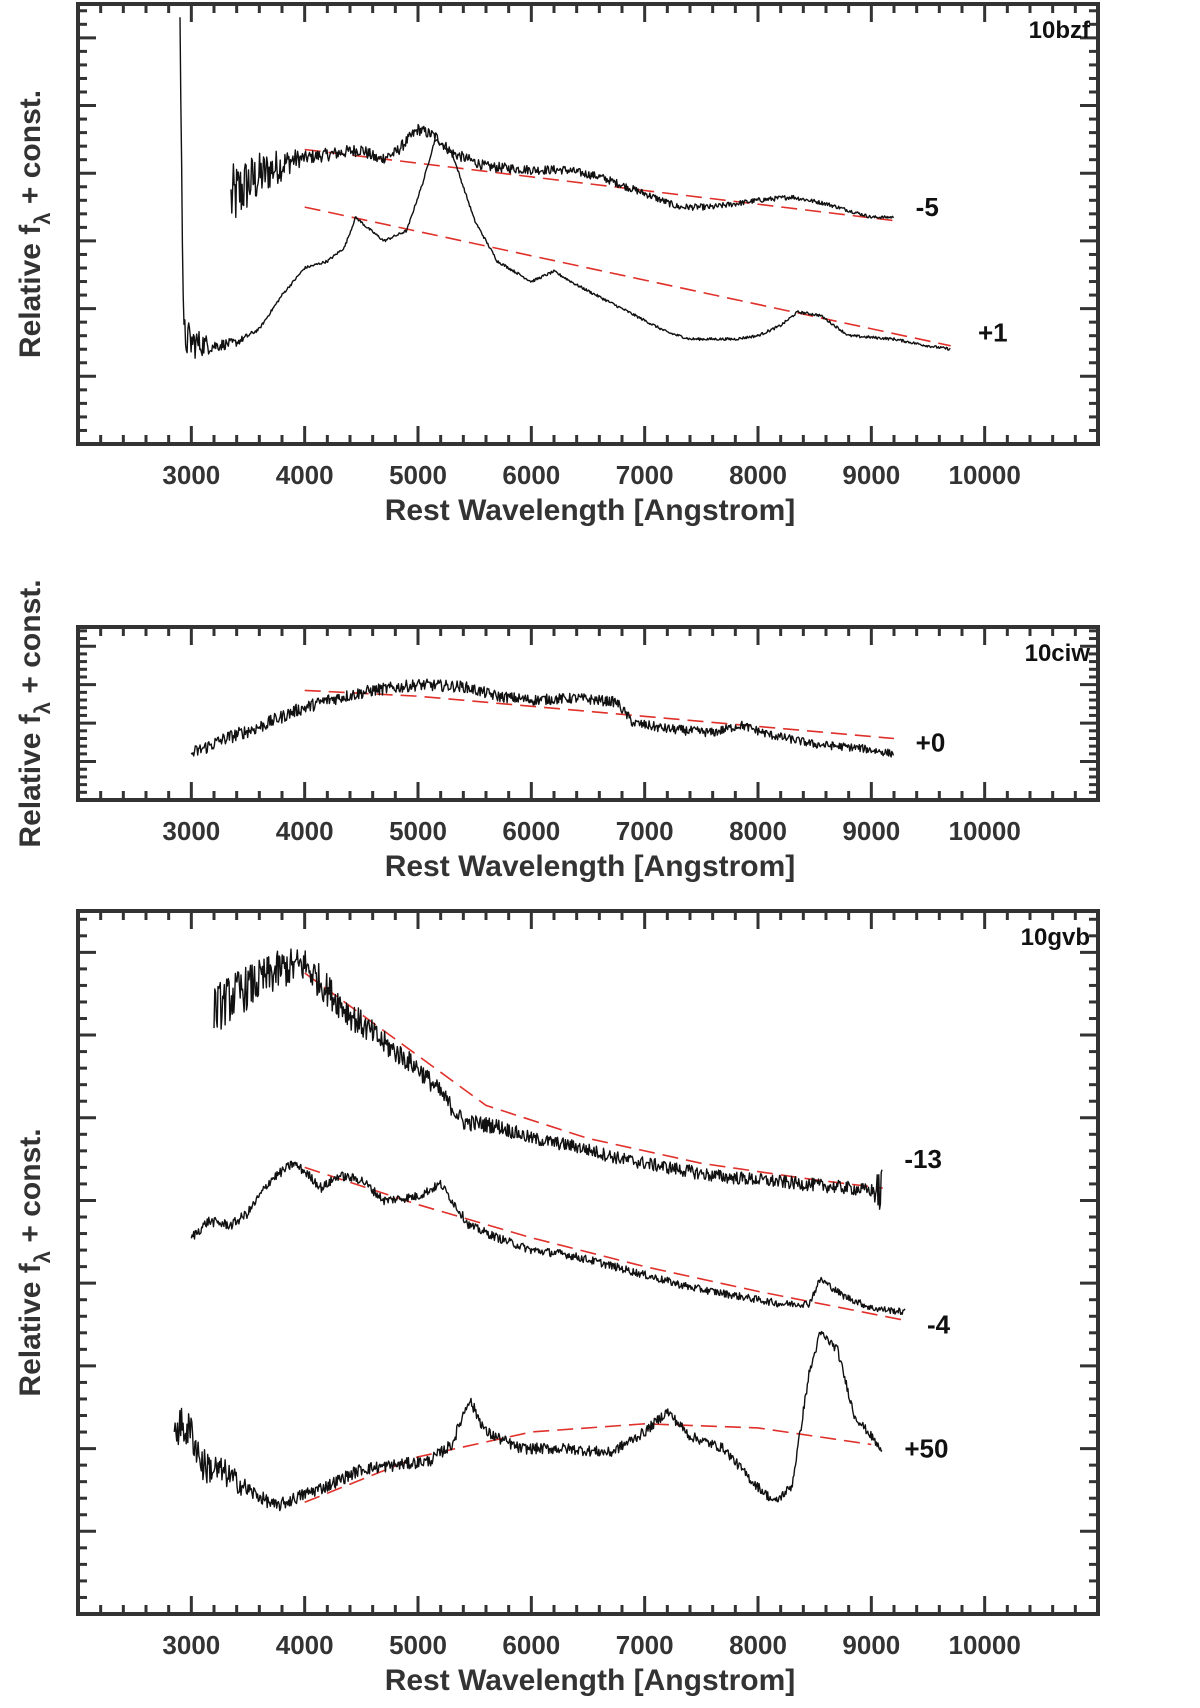  I want to click on panel-name: 10ciw, so click(1058, 653).